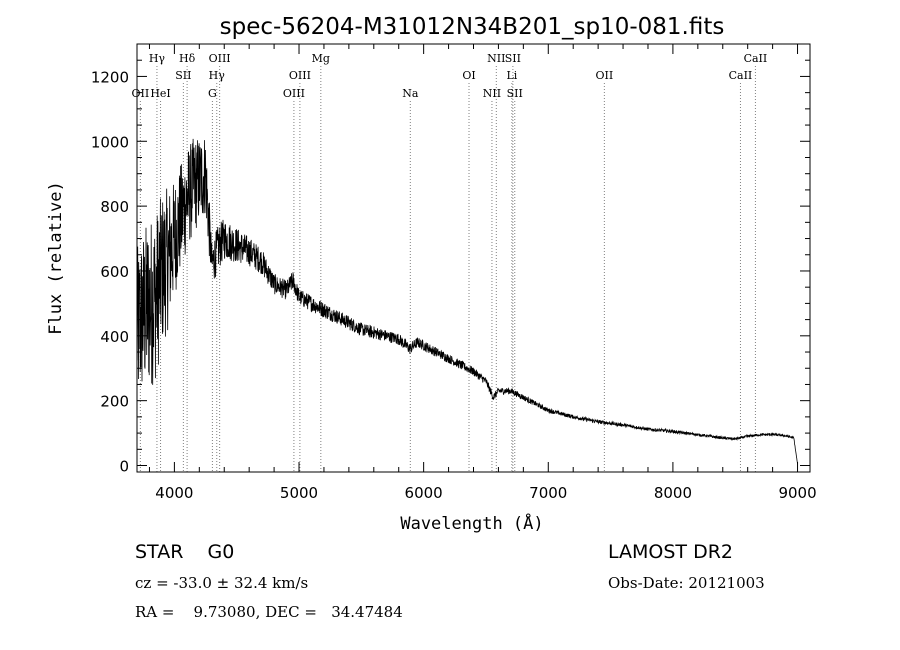 Image resolution: width=900 pixels, height=650 pixels. I want to click on emission-line-label: HeI, so click(160, 93).